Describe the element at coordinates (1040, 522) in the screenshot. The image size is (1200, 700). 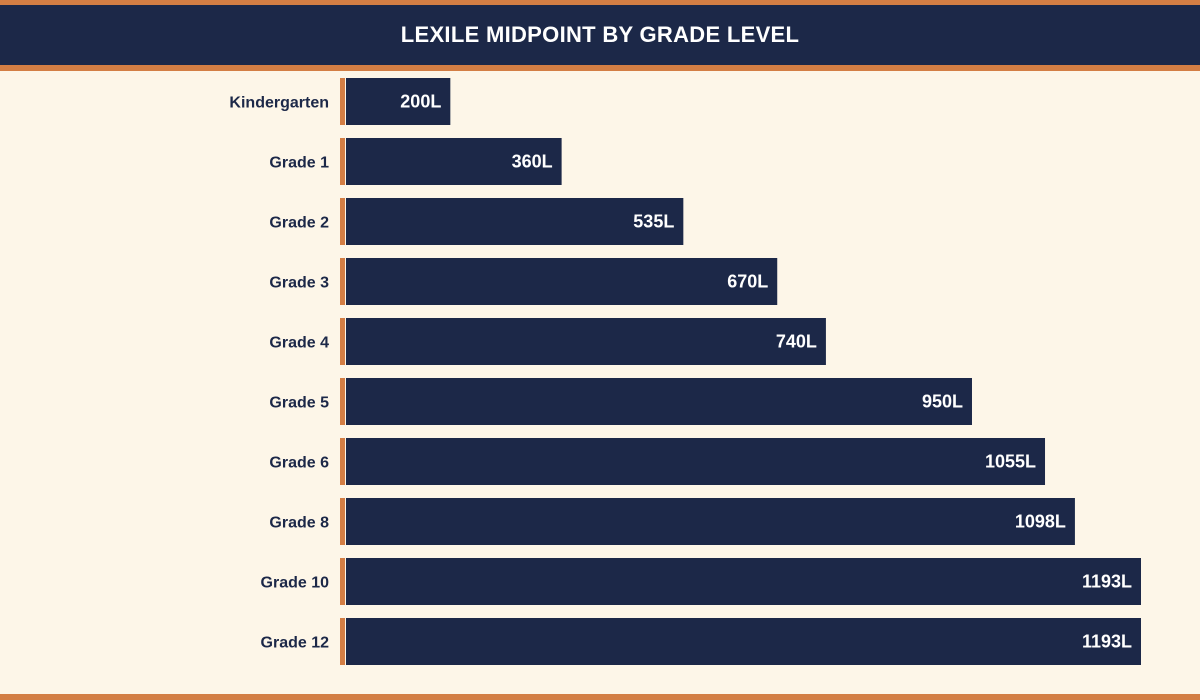
I see `data-value-label: 1098L` at that location.